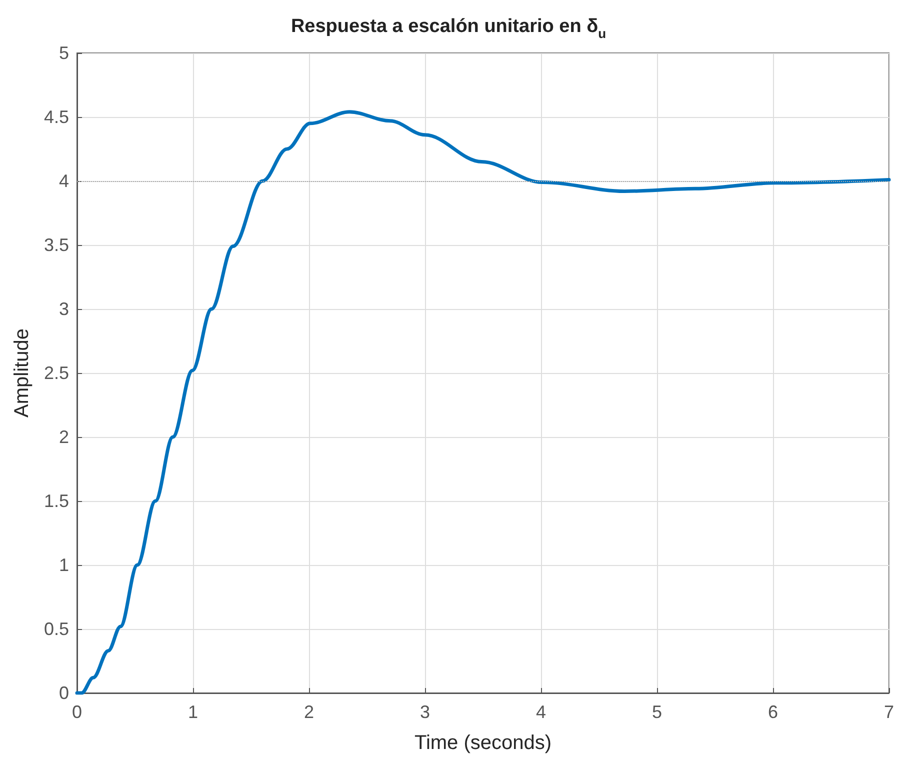 This screenshot has height=758, width=897. Describe the element at coordinates (541, 712) in the screenshot. I see `x-tick-label: 4` at that location.